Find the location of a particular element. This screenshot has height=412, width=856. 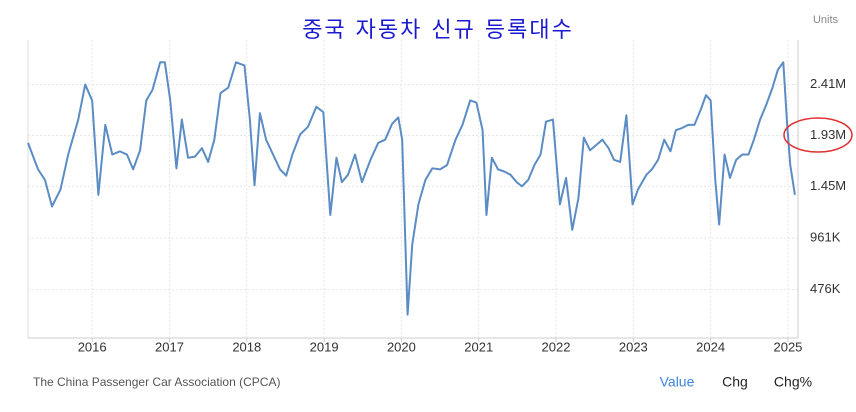

x-tick-label: 2016 is located at coordinates (92, 346).